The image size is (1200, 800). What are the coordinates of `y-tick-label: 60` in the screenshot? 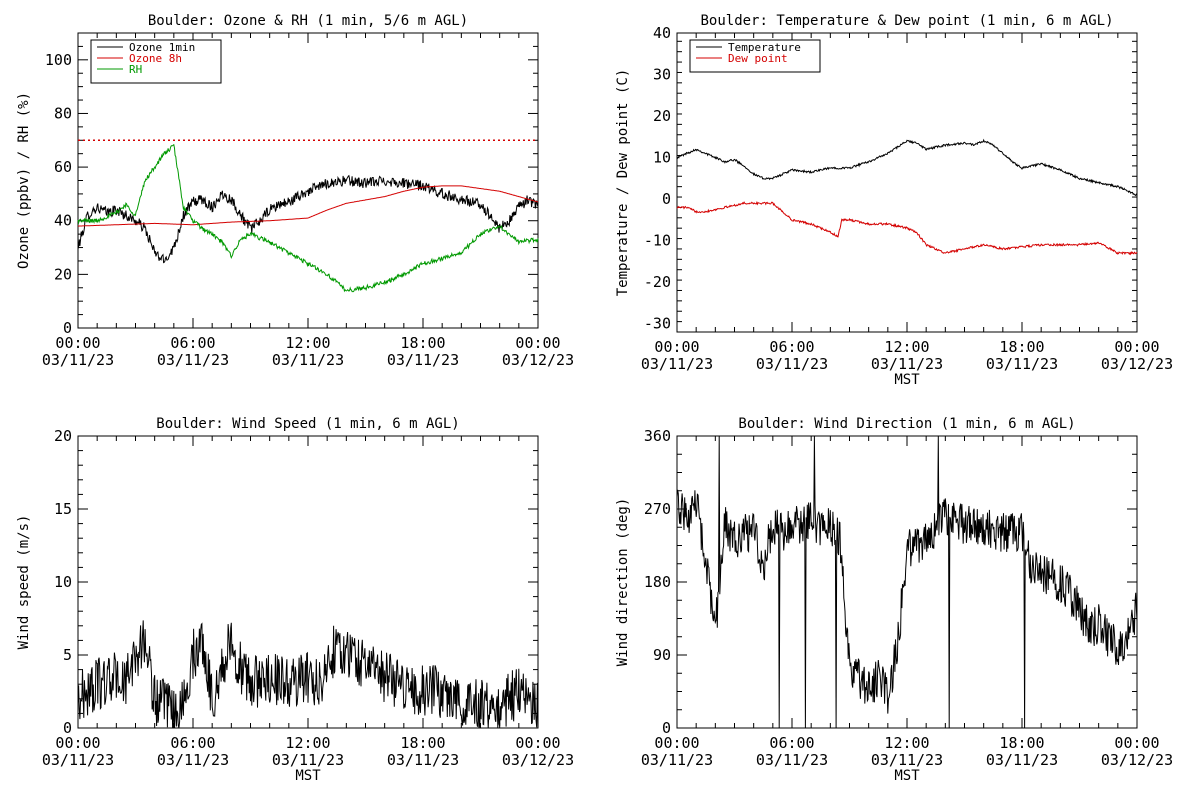 It's located at (63, 167).